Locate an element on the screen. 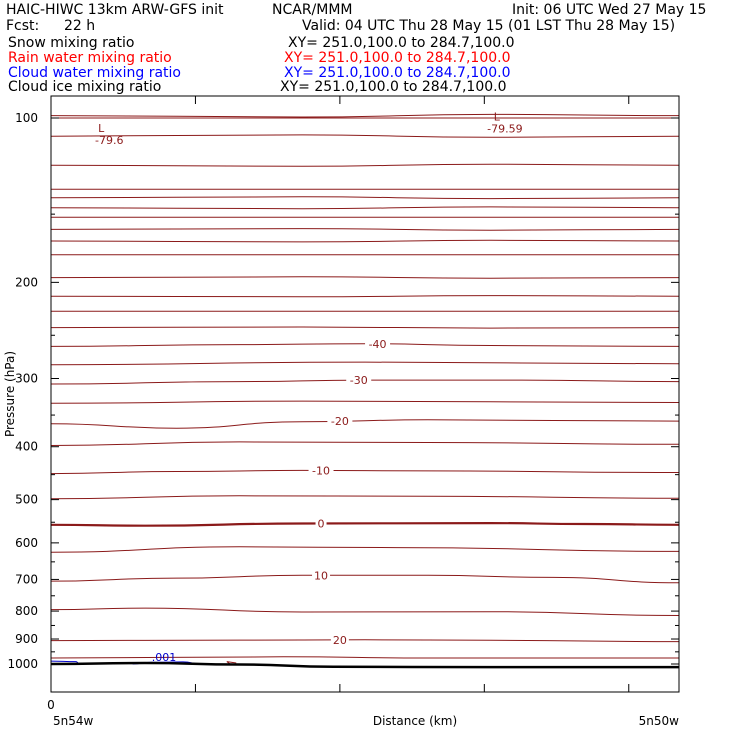 The width and height of the screenshot is (740, 740). field-xy-rain: XY= 251.0,100.0 to 284.7,100.0 is located at coordinates (397, 58).